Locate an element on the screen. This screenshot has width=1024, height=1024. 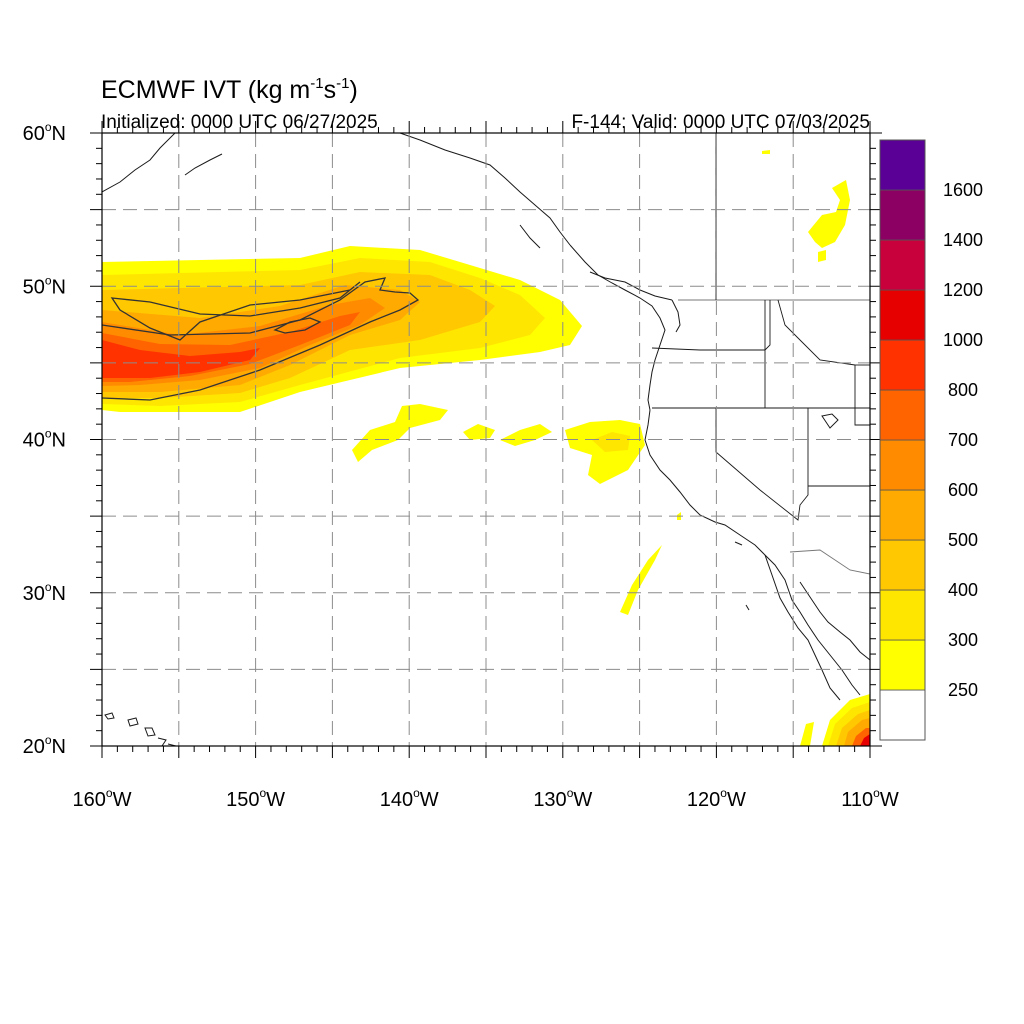
colorbar-label: 1200 is located at coordinates (963, 290).